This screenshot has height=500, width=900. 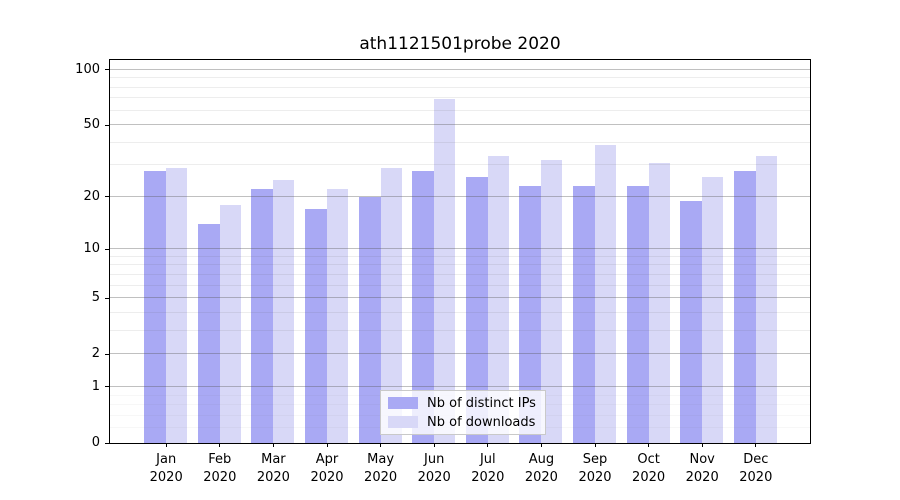 What do you see at coordinates (488, 445) in the screenshot?
I see `x-tick-jul` at bounding box center [488, 445].